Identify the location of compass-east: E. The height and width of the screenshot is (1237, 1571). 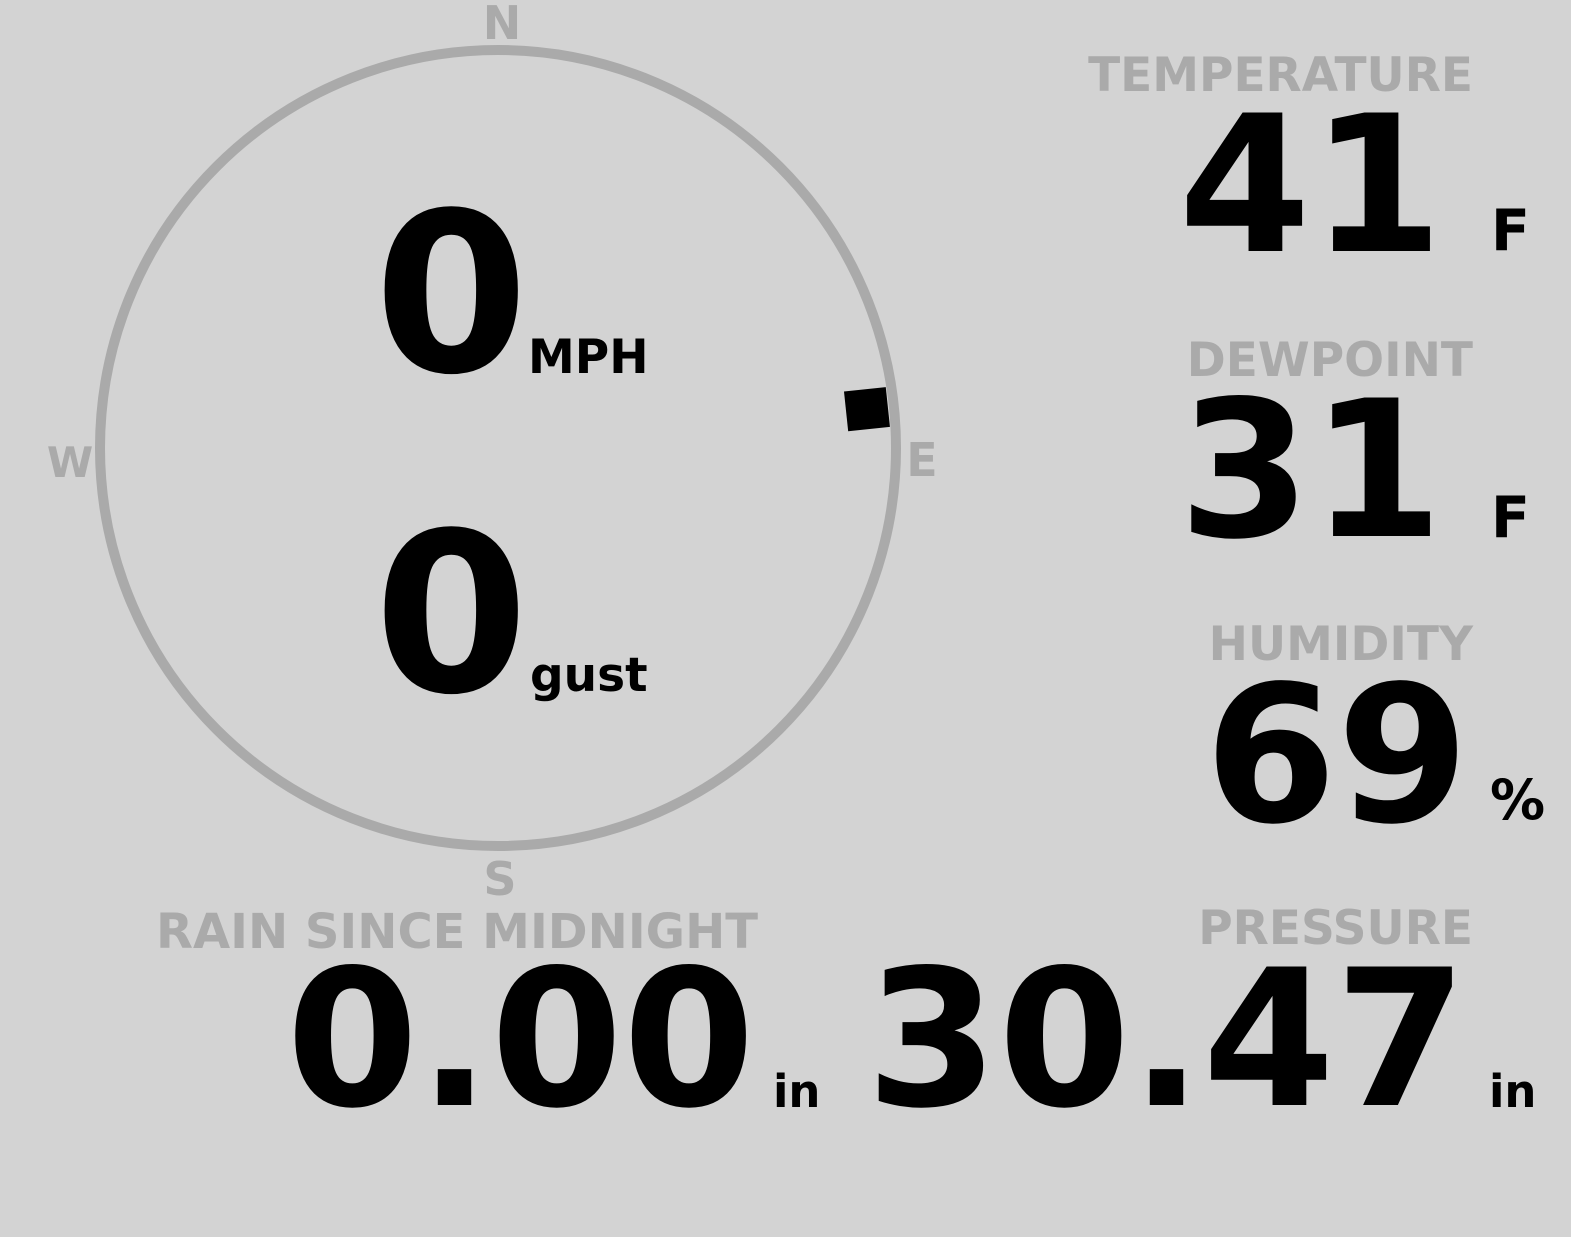
(922, 460).